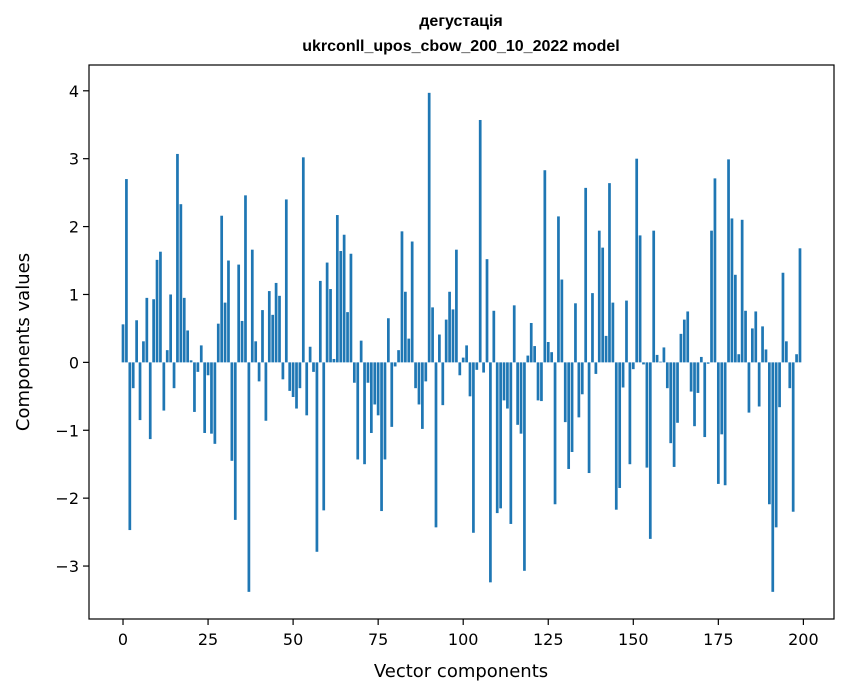 The height and width of the screenshot is (696, 847). I want to click on chart-title: дегустація, so click(460, 21).